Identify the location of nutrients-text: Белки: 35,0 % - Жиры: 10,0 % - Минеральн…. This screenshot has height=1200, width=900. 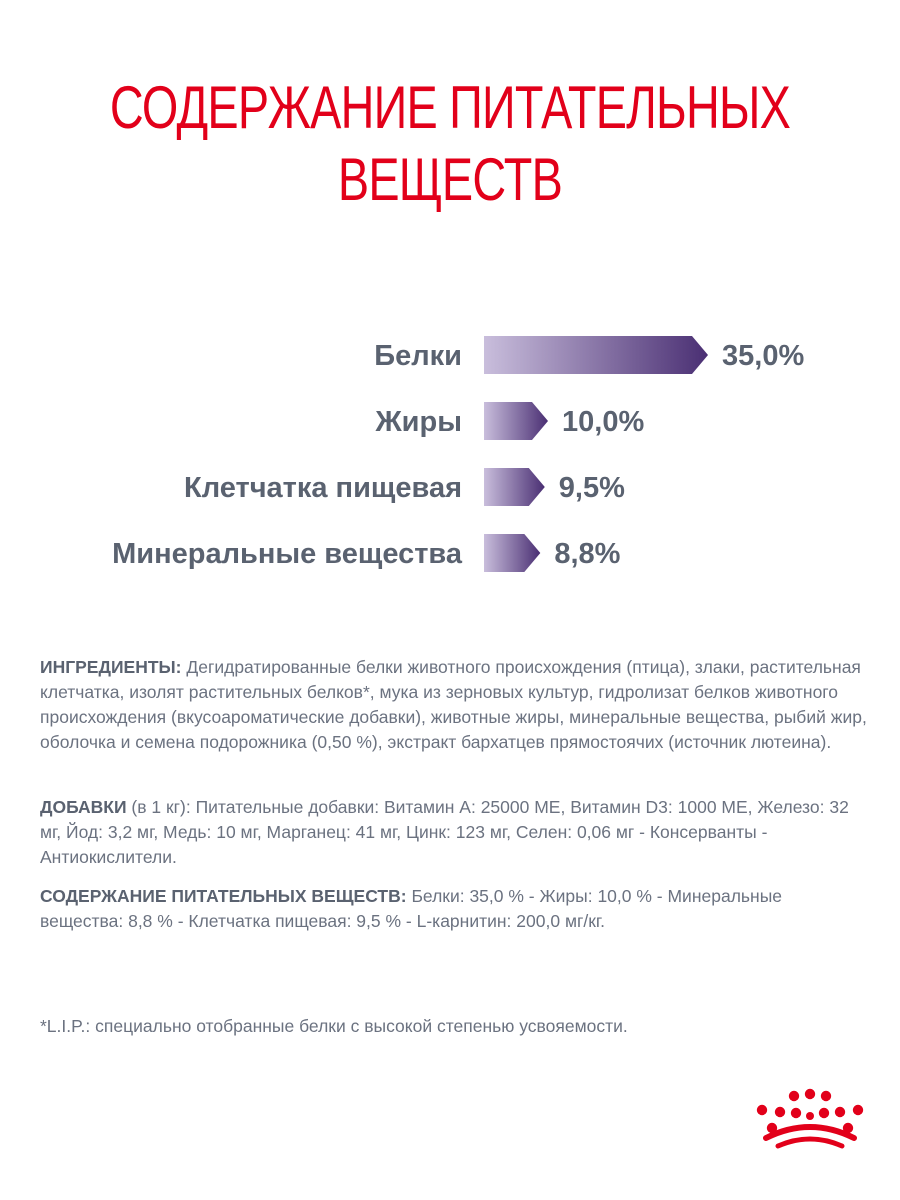
(411, 908).